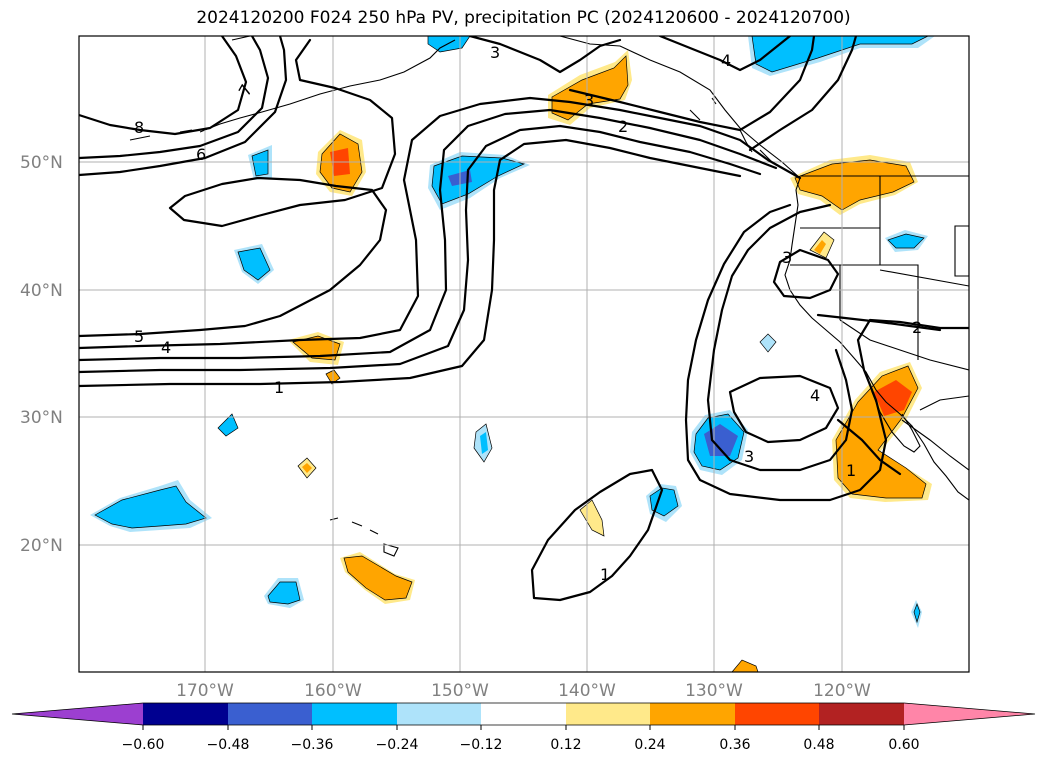 The image size is (1047, 765). What do you see at coordinates (139, 336) in the screenshot?
I see `contour-label-5: 5` at bounding box center [139, 336].